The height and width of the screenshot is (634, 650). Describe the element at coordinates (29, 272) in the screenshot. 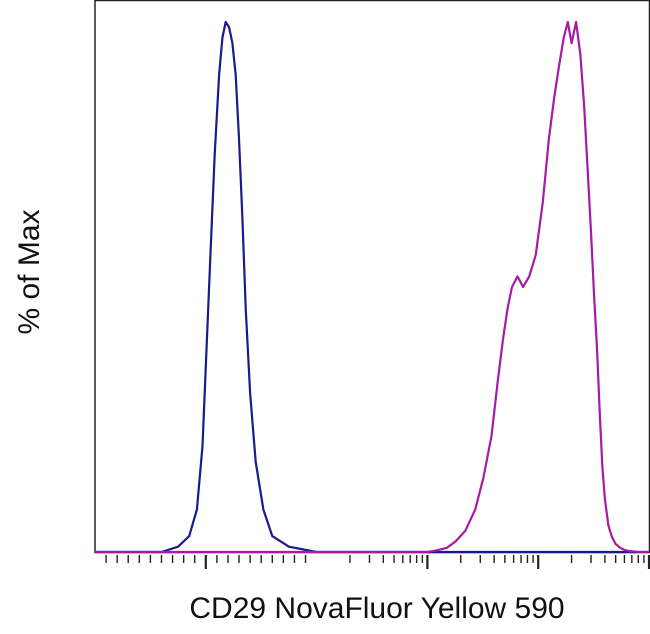

I see `y-axis-title: % of Max` at that location.